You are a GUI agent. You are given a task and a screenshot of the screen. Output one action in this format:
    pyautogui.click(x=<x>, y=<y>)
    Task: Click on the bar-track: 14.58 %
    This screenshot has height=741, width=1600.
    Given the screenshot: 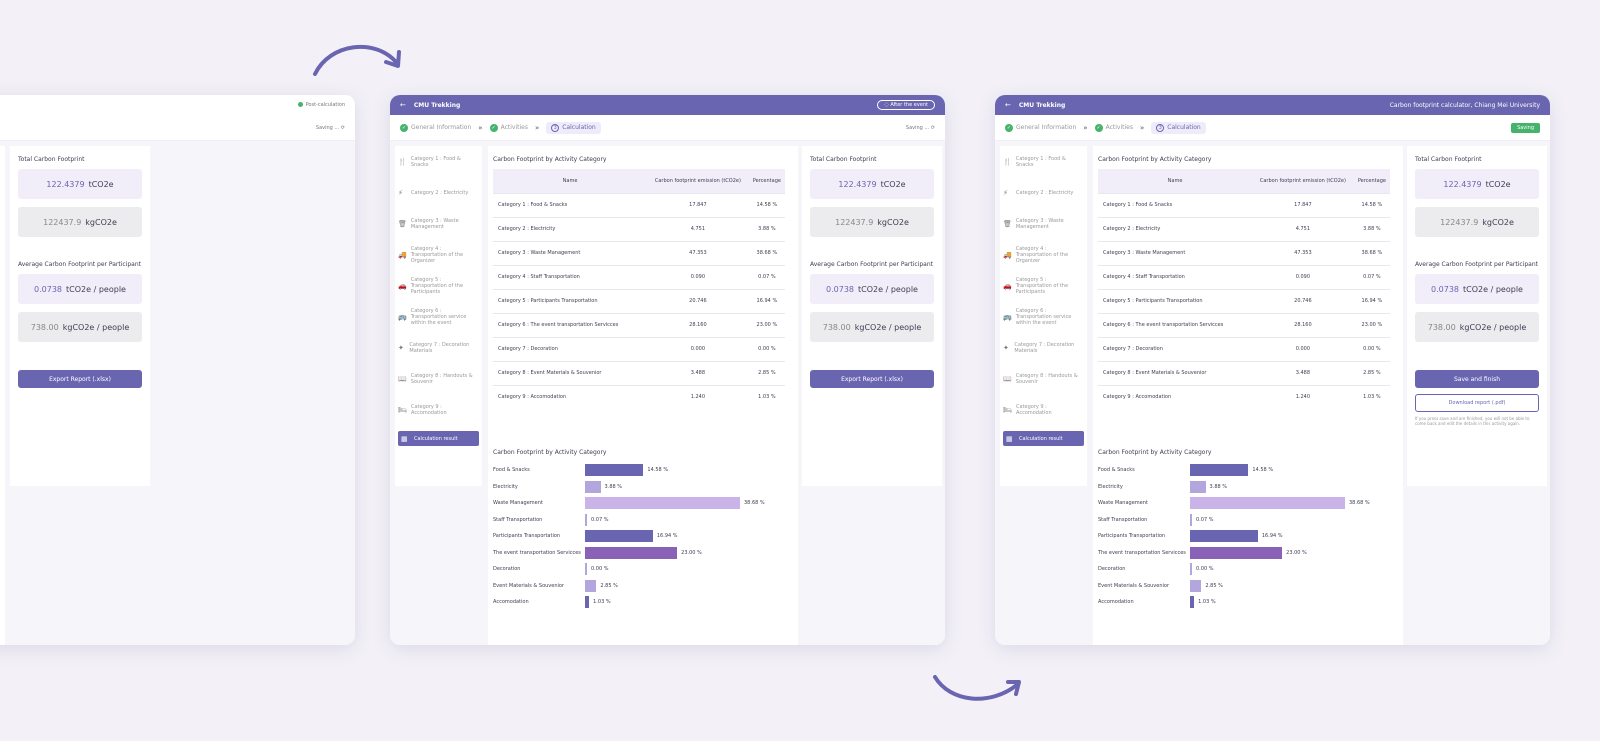 What is the action you would take?
    pyautogui.click(x=1294, y=470)
    